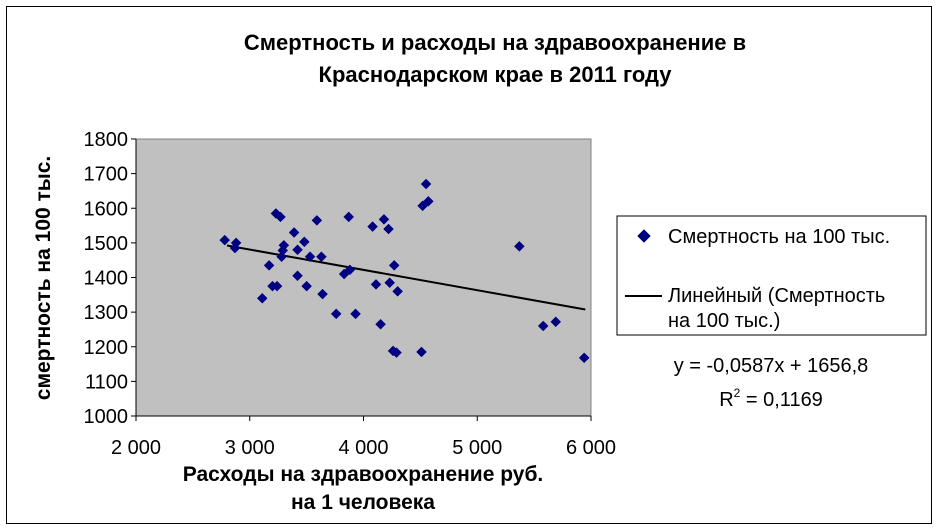 The image size is (940, 532). I want to click on x-tick-label: 6 000, so click(591, 448).